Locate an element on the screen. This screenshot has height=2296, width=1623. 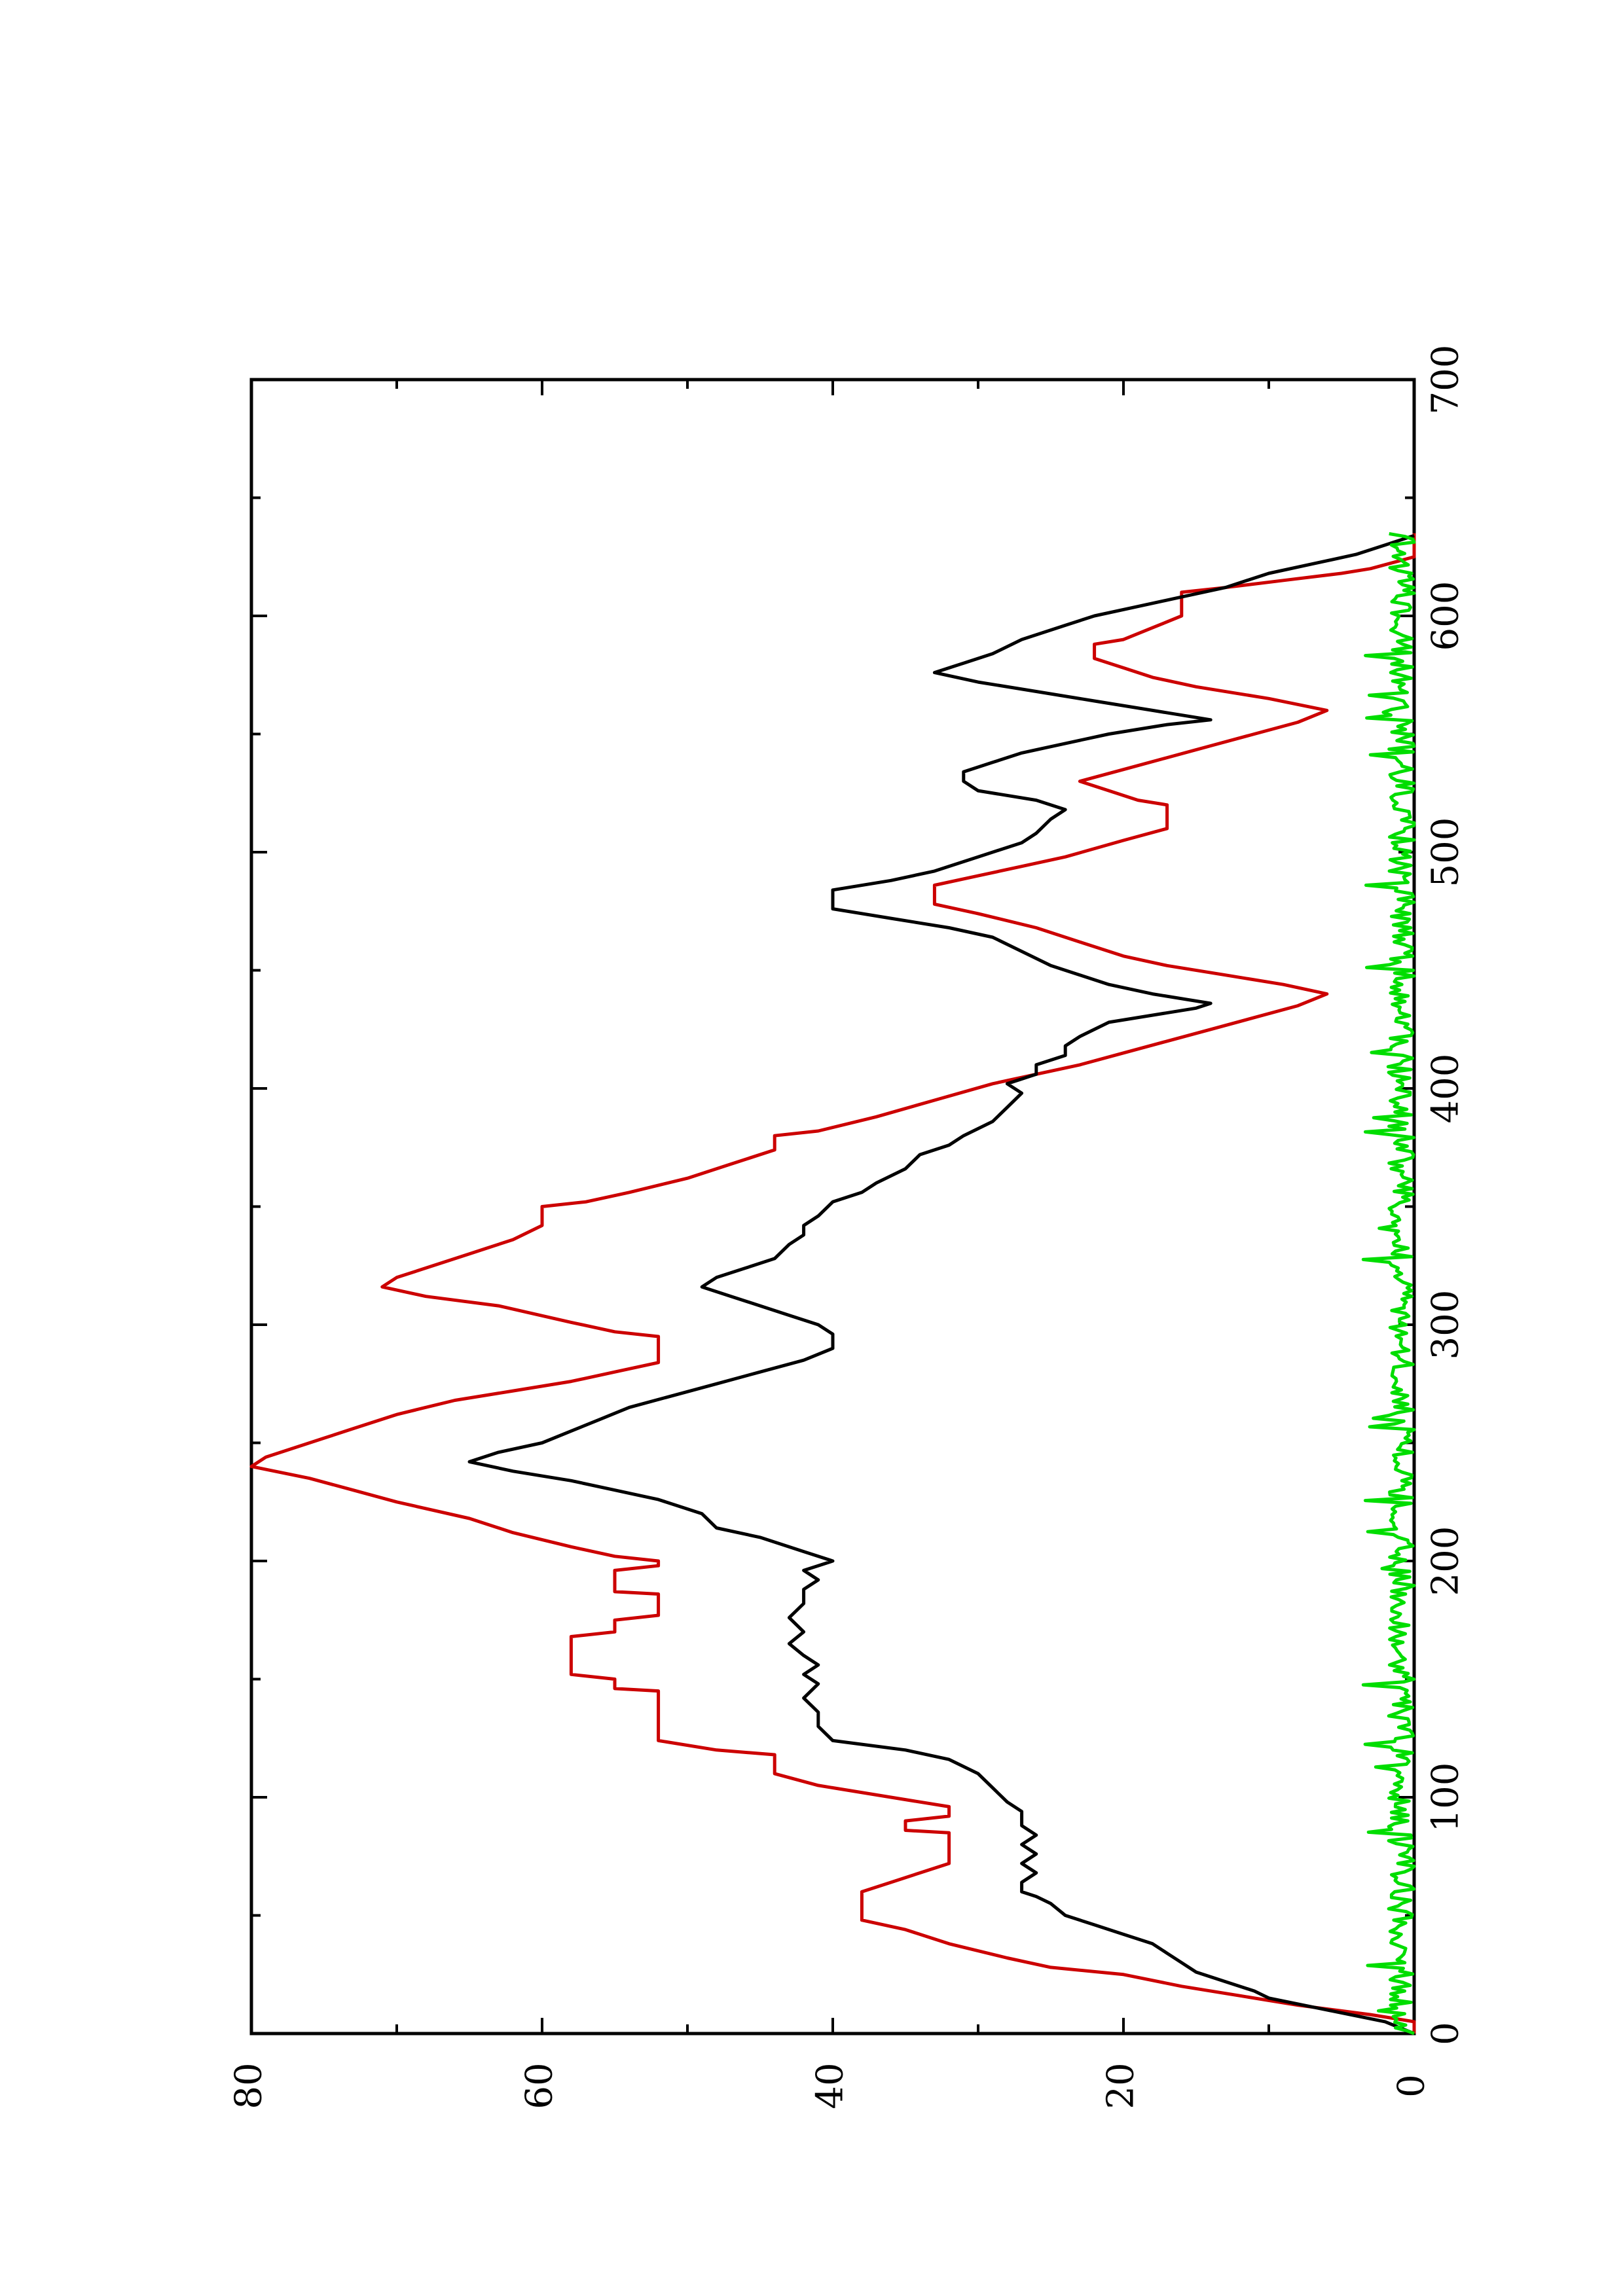
y-tick-label: 40 is located at coordinates (830, 2085).